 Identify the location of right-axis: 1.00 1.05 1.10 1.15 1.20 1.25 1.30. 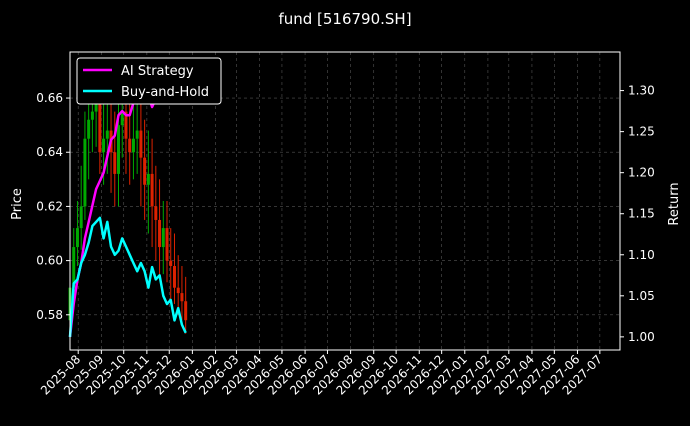
(637, 214).